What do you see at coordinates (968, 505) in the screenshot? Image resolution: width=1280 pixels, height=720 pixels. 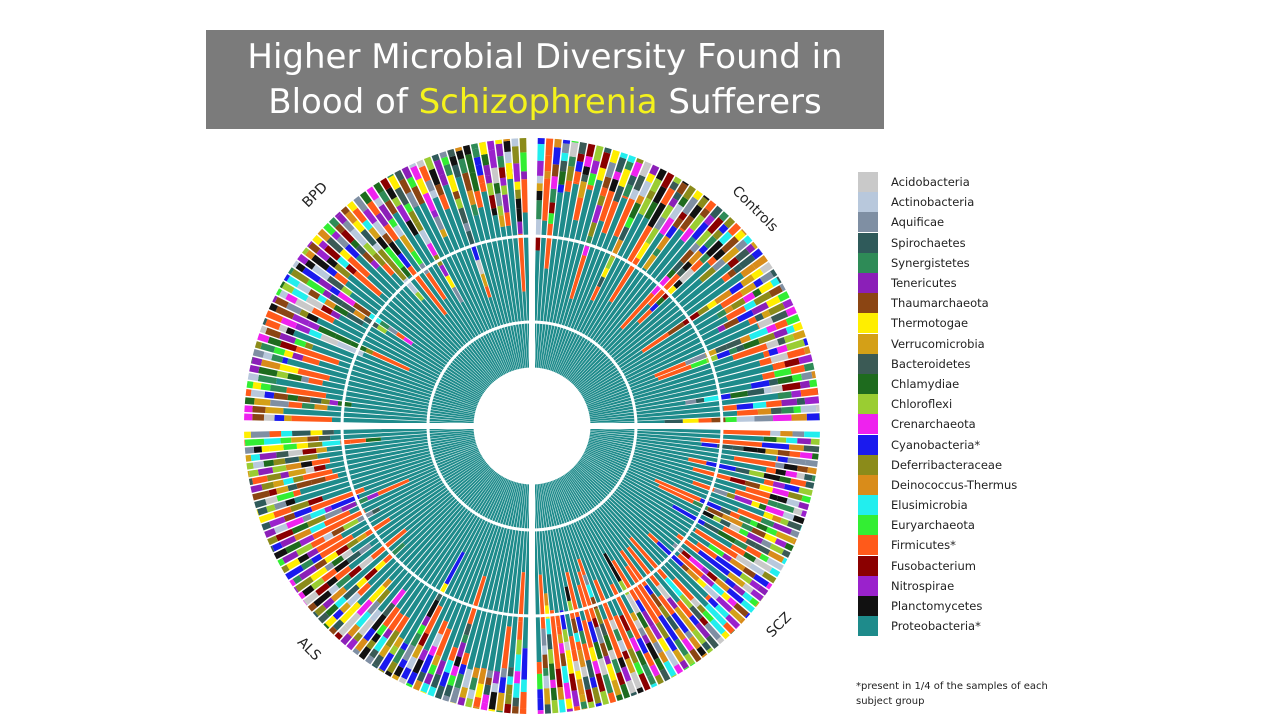 I see `legend-item: Elusimicrobia` at bounding box center [968, 505].